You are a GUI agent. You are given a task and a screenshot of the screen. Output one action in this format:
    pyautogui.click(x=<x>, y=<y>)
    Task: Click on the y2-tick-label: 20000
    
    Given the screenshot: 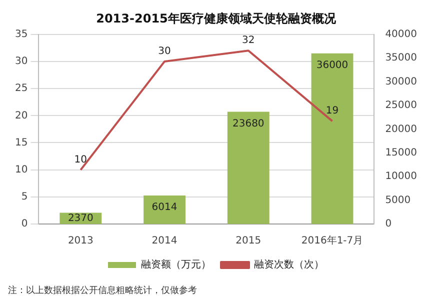 What is the action you would take?
    pyautogui.click(x=401, y=129)
    